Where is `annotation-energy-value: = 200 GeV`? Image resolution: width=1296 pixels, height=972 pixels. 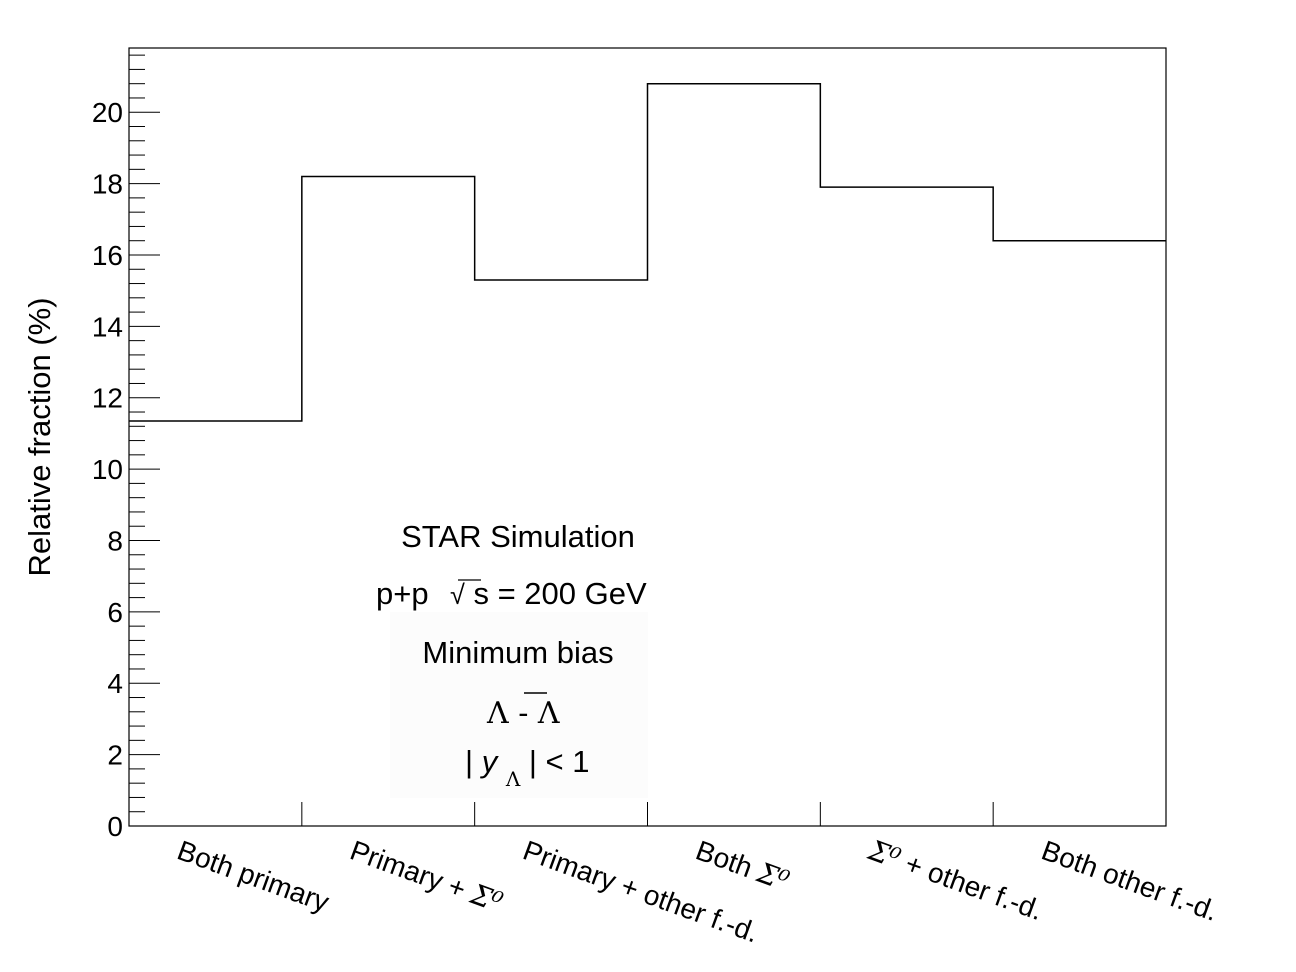
annotation-energy-value: = 200 GeV is located at coordinates (572, 593).